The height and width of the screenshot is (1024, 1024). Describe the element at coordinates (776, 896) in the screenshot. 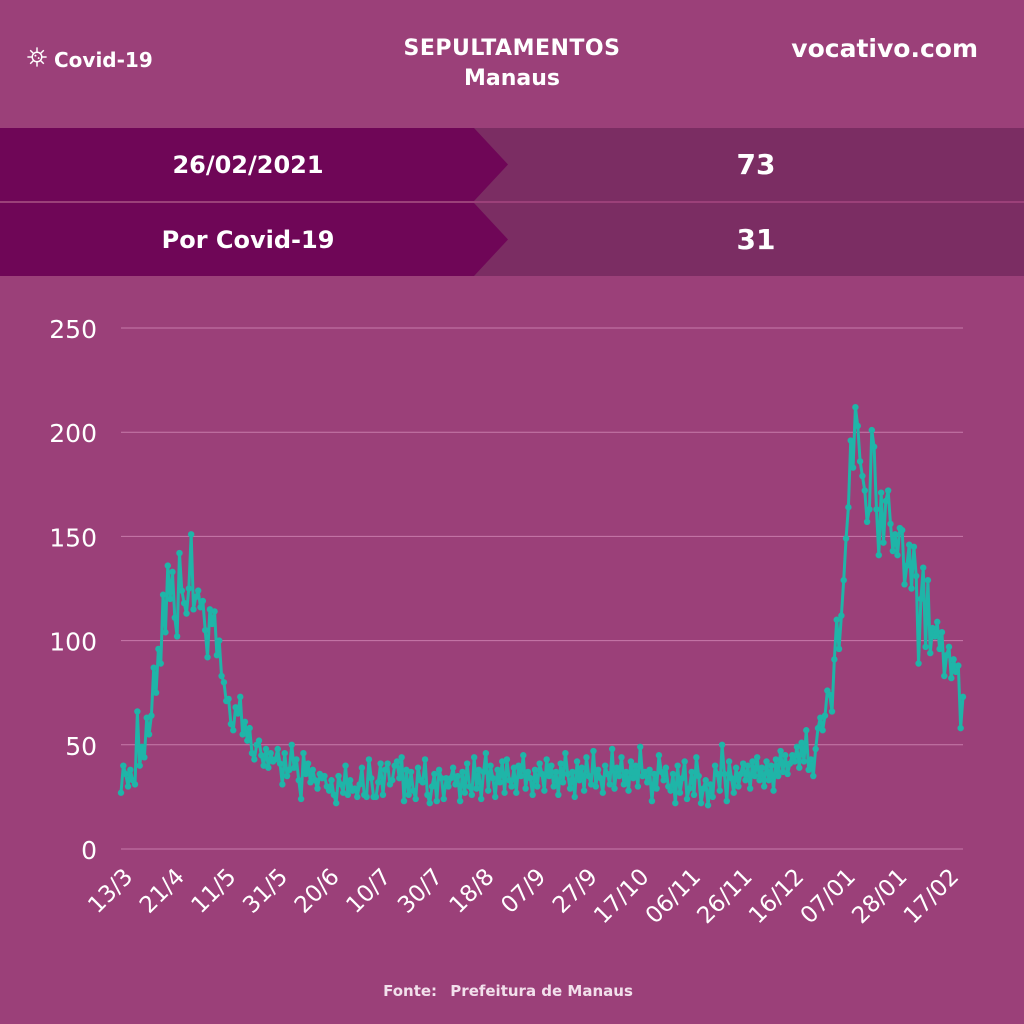

I see `x-tick-label: 16/12` at that location.